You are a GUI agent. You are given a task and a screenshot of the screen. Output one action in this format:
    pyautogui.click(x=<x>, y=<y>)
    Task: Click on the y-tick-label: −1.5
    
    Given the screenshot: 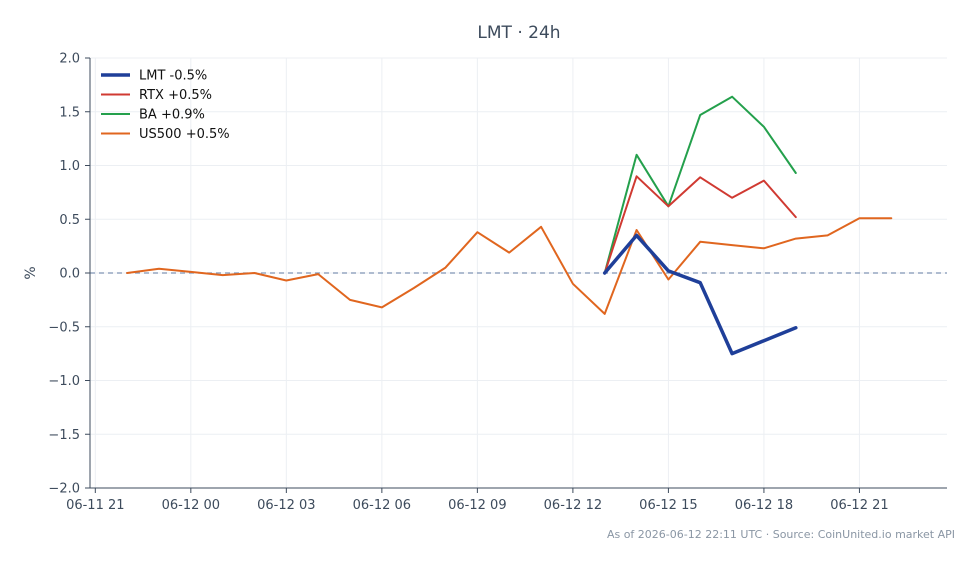 What is the action you would take?
    pyautogui.click(x=64, y=435)
    